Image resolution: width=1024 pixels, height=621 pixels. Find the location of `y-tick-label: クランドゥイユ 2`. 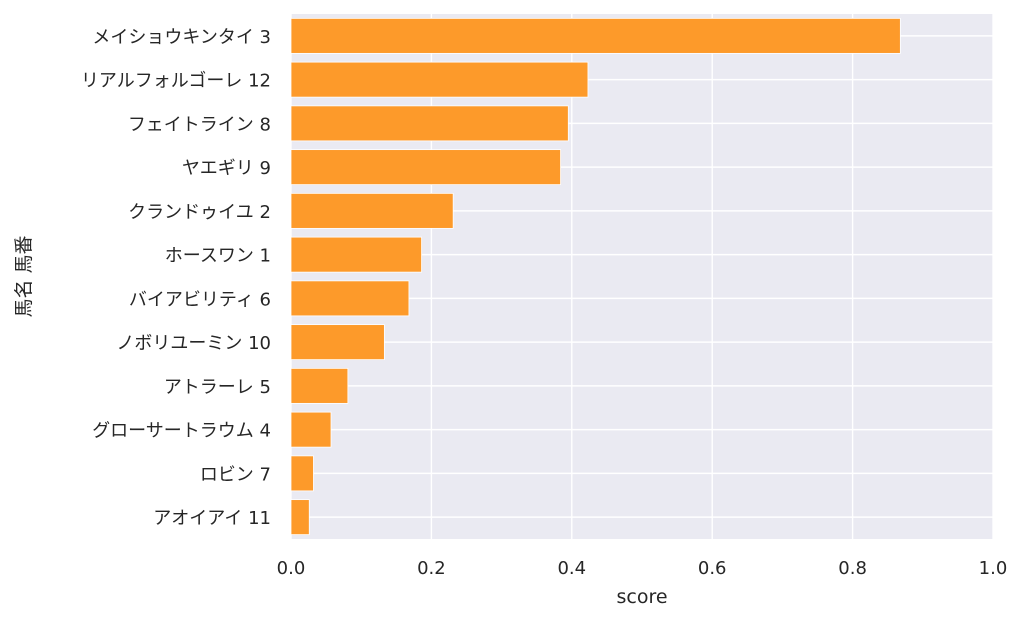

y-tick-label: クランドゥイユ 2 is located at coordinates (199, 212).